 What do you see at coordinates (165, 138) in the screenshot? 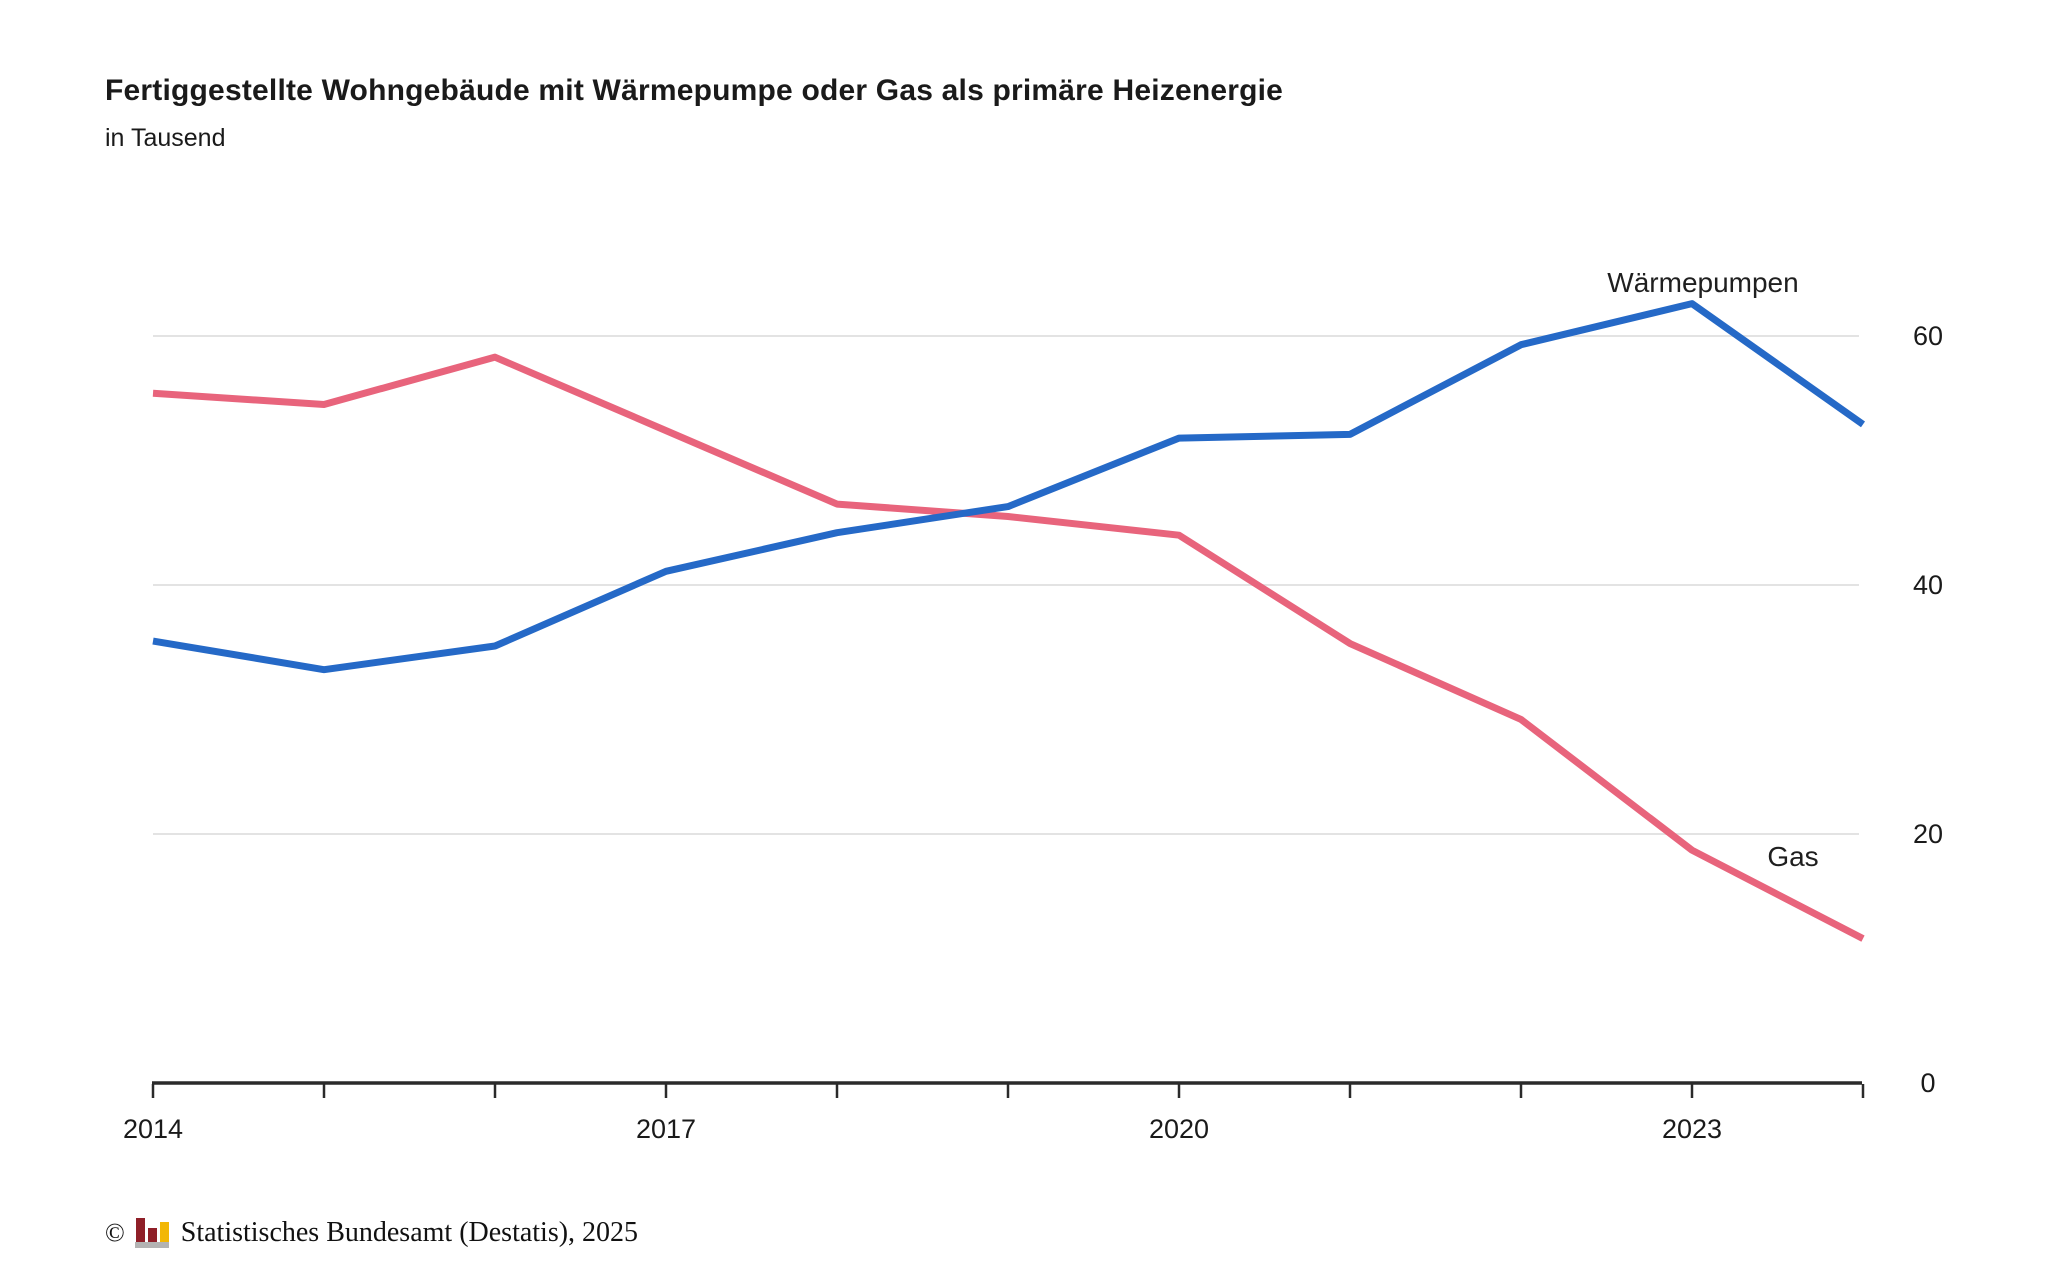
I see `chart-subtitle-unit: in Tausend` at bounding box center [165, 138].